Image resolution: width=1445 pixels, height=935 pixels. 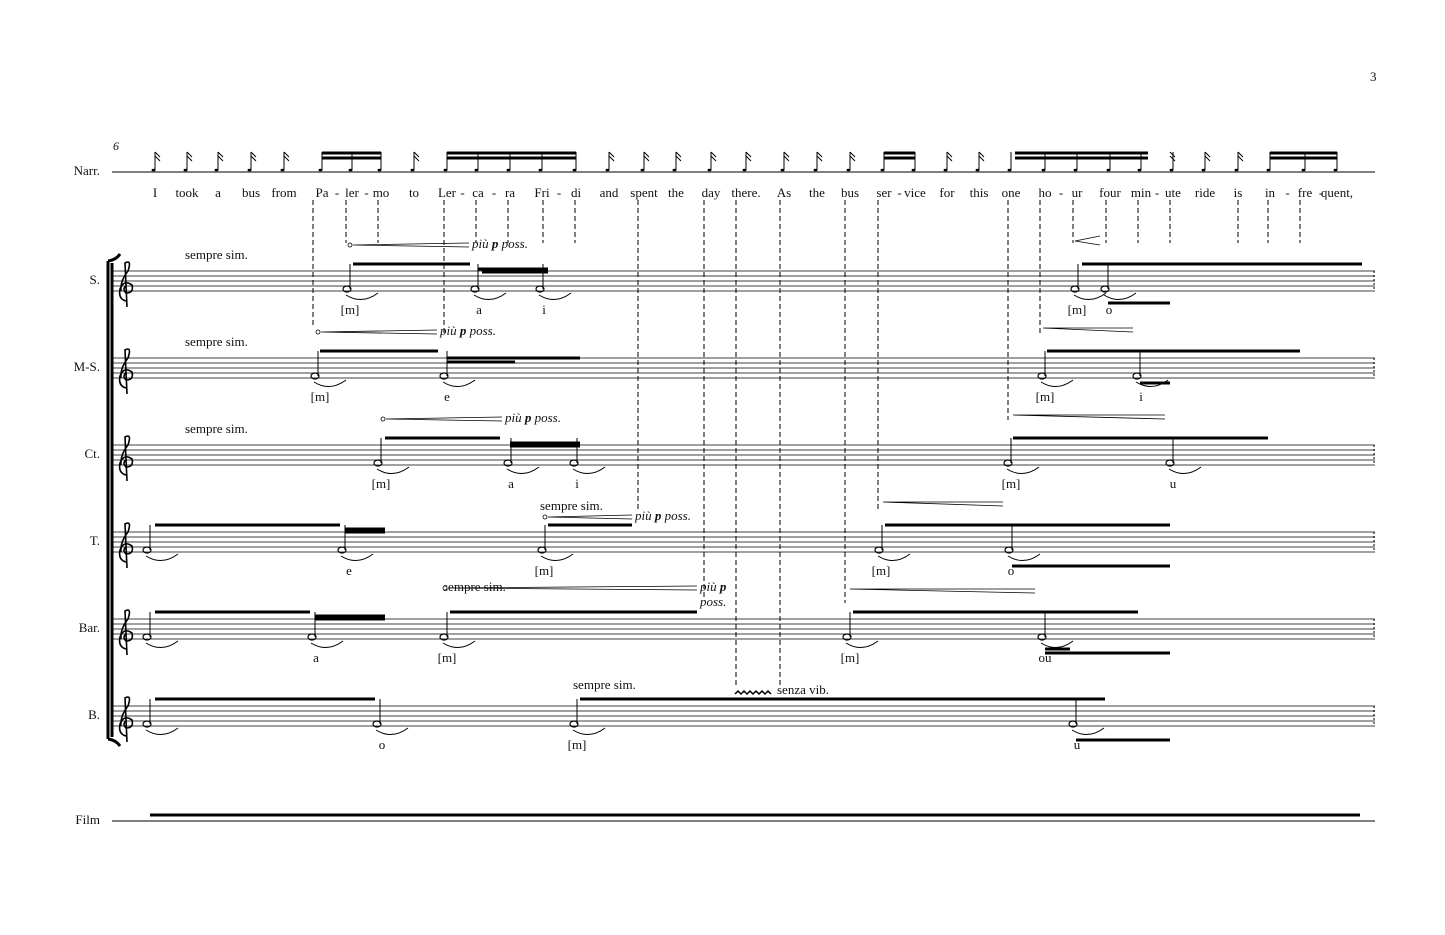 What do you see at coordinates (542, 192) in the screenshot?
I see `syllable: Fri` at bounding box center [542, 192].